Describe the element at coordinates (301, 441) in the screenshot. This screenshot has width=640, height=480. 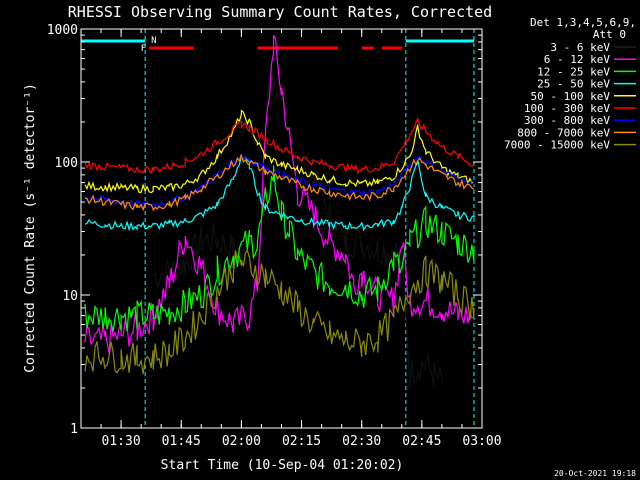
I see `x-tick-label: 02:15` at that location.